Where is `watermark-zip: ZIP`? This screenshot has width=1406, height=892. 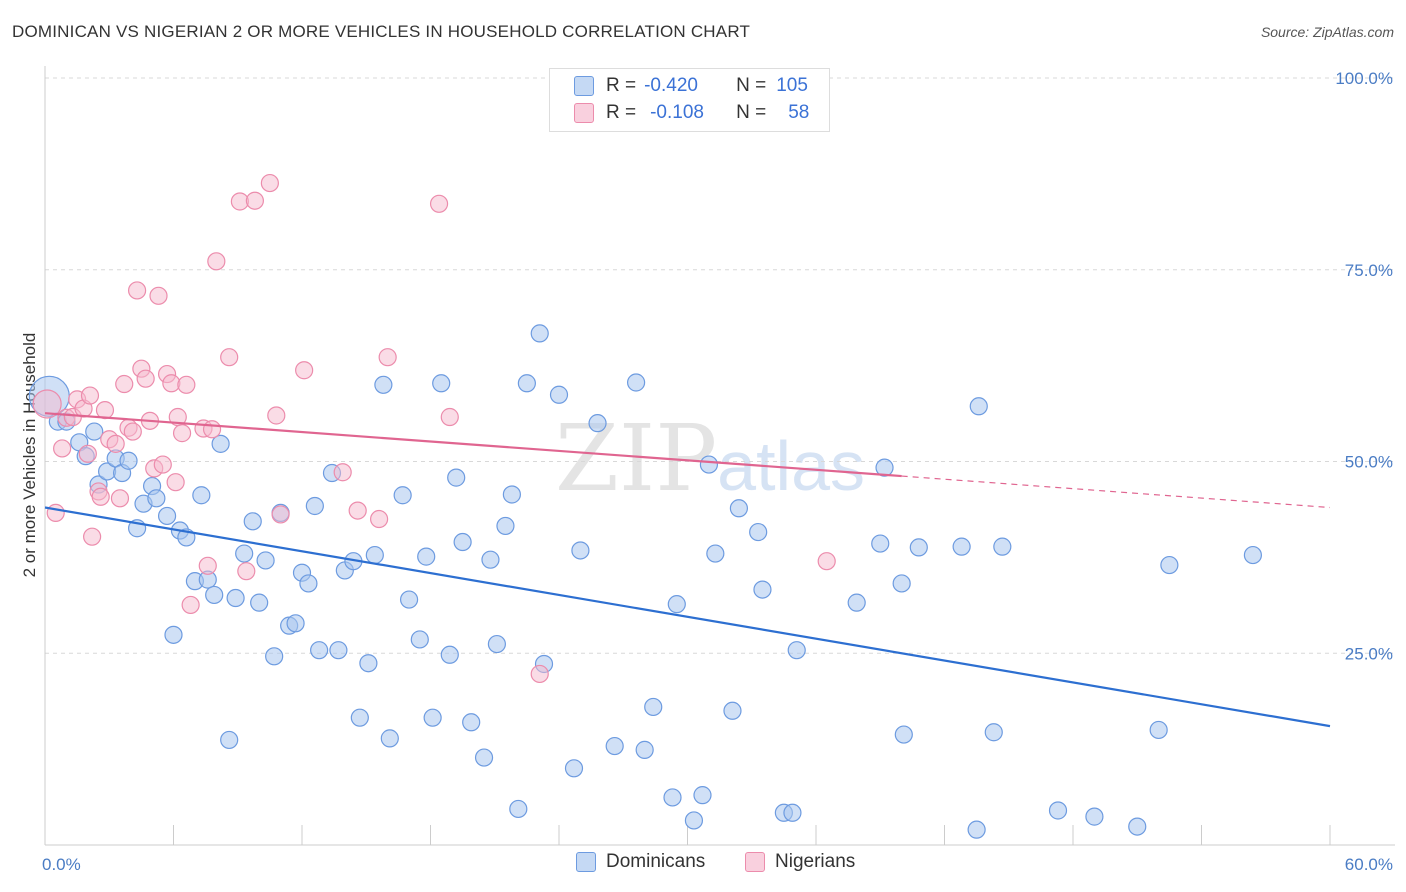
watermark-zip: ZIP is located at coordinates (636, 458).